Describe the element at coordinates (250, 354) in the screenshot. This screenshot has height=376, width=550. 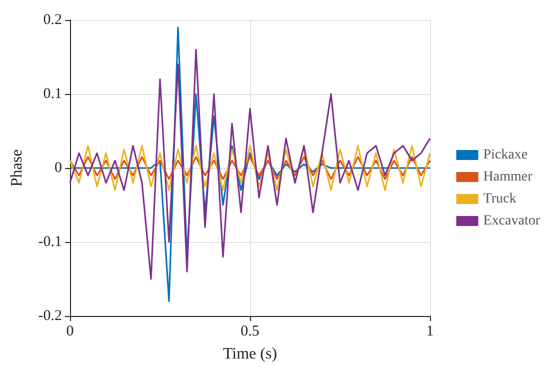
I see `x-axis-title: Time (s)` at that location.